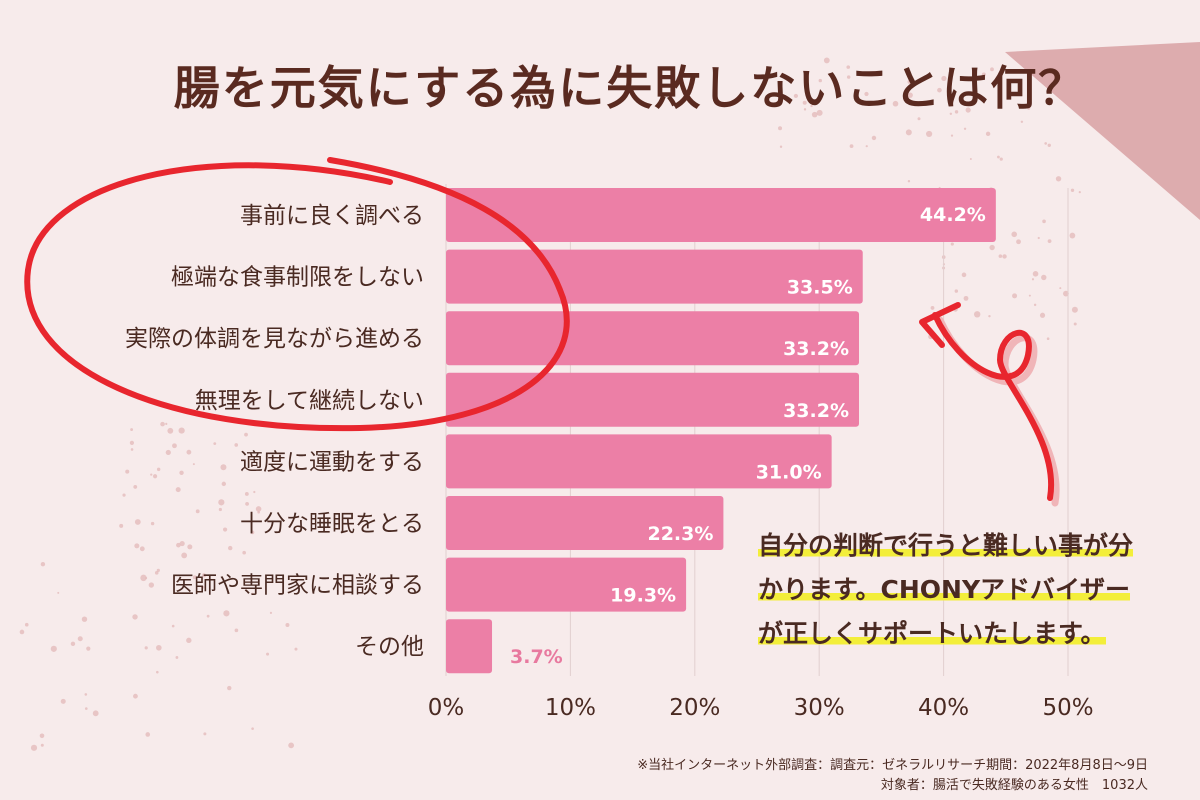 The image size is (1200, 800). What do you see at coordinates (940, 325) in the screenshot?
I see `arrow-head` at bounding box center [940, 325].